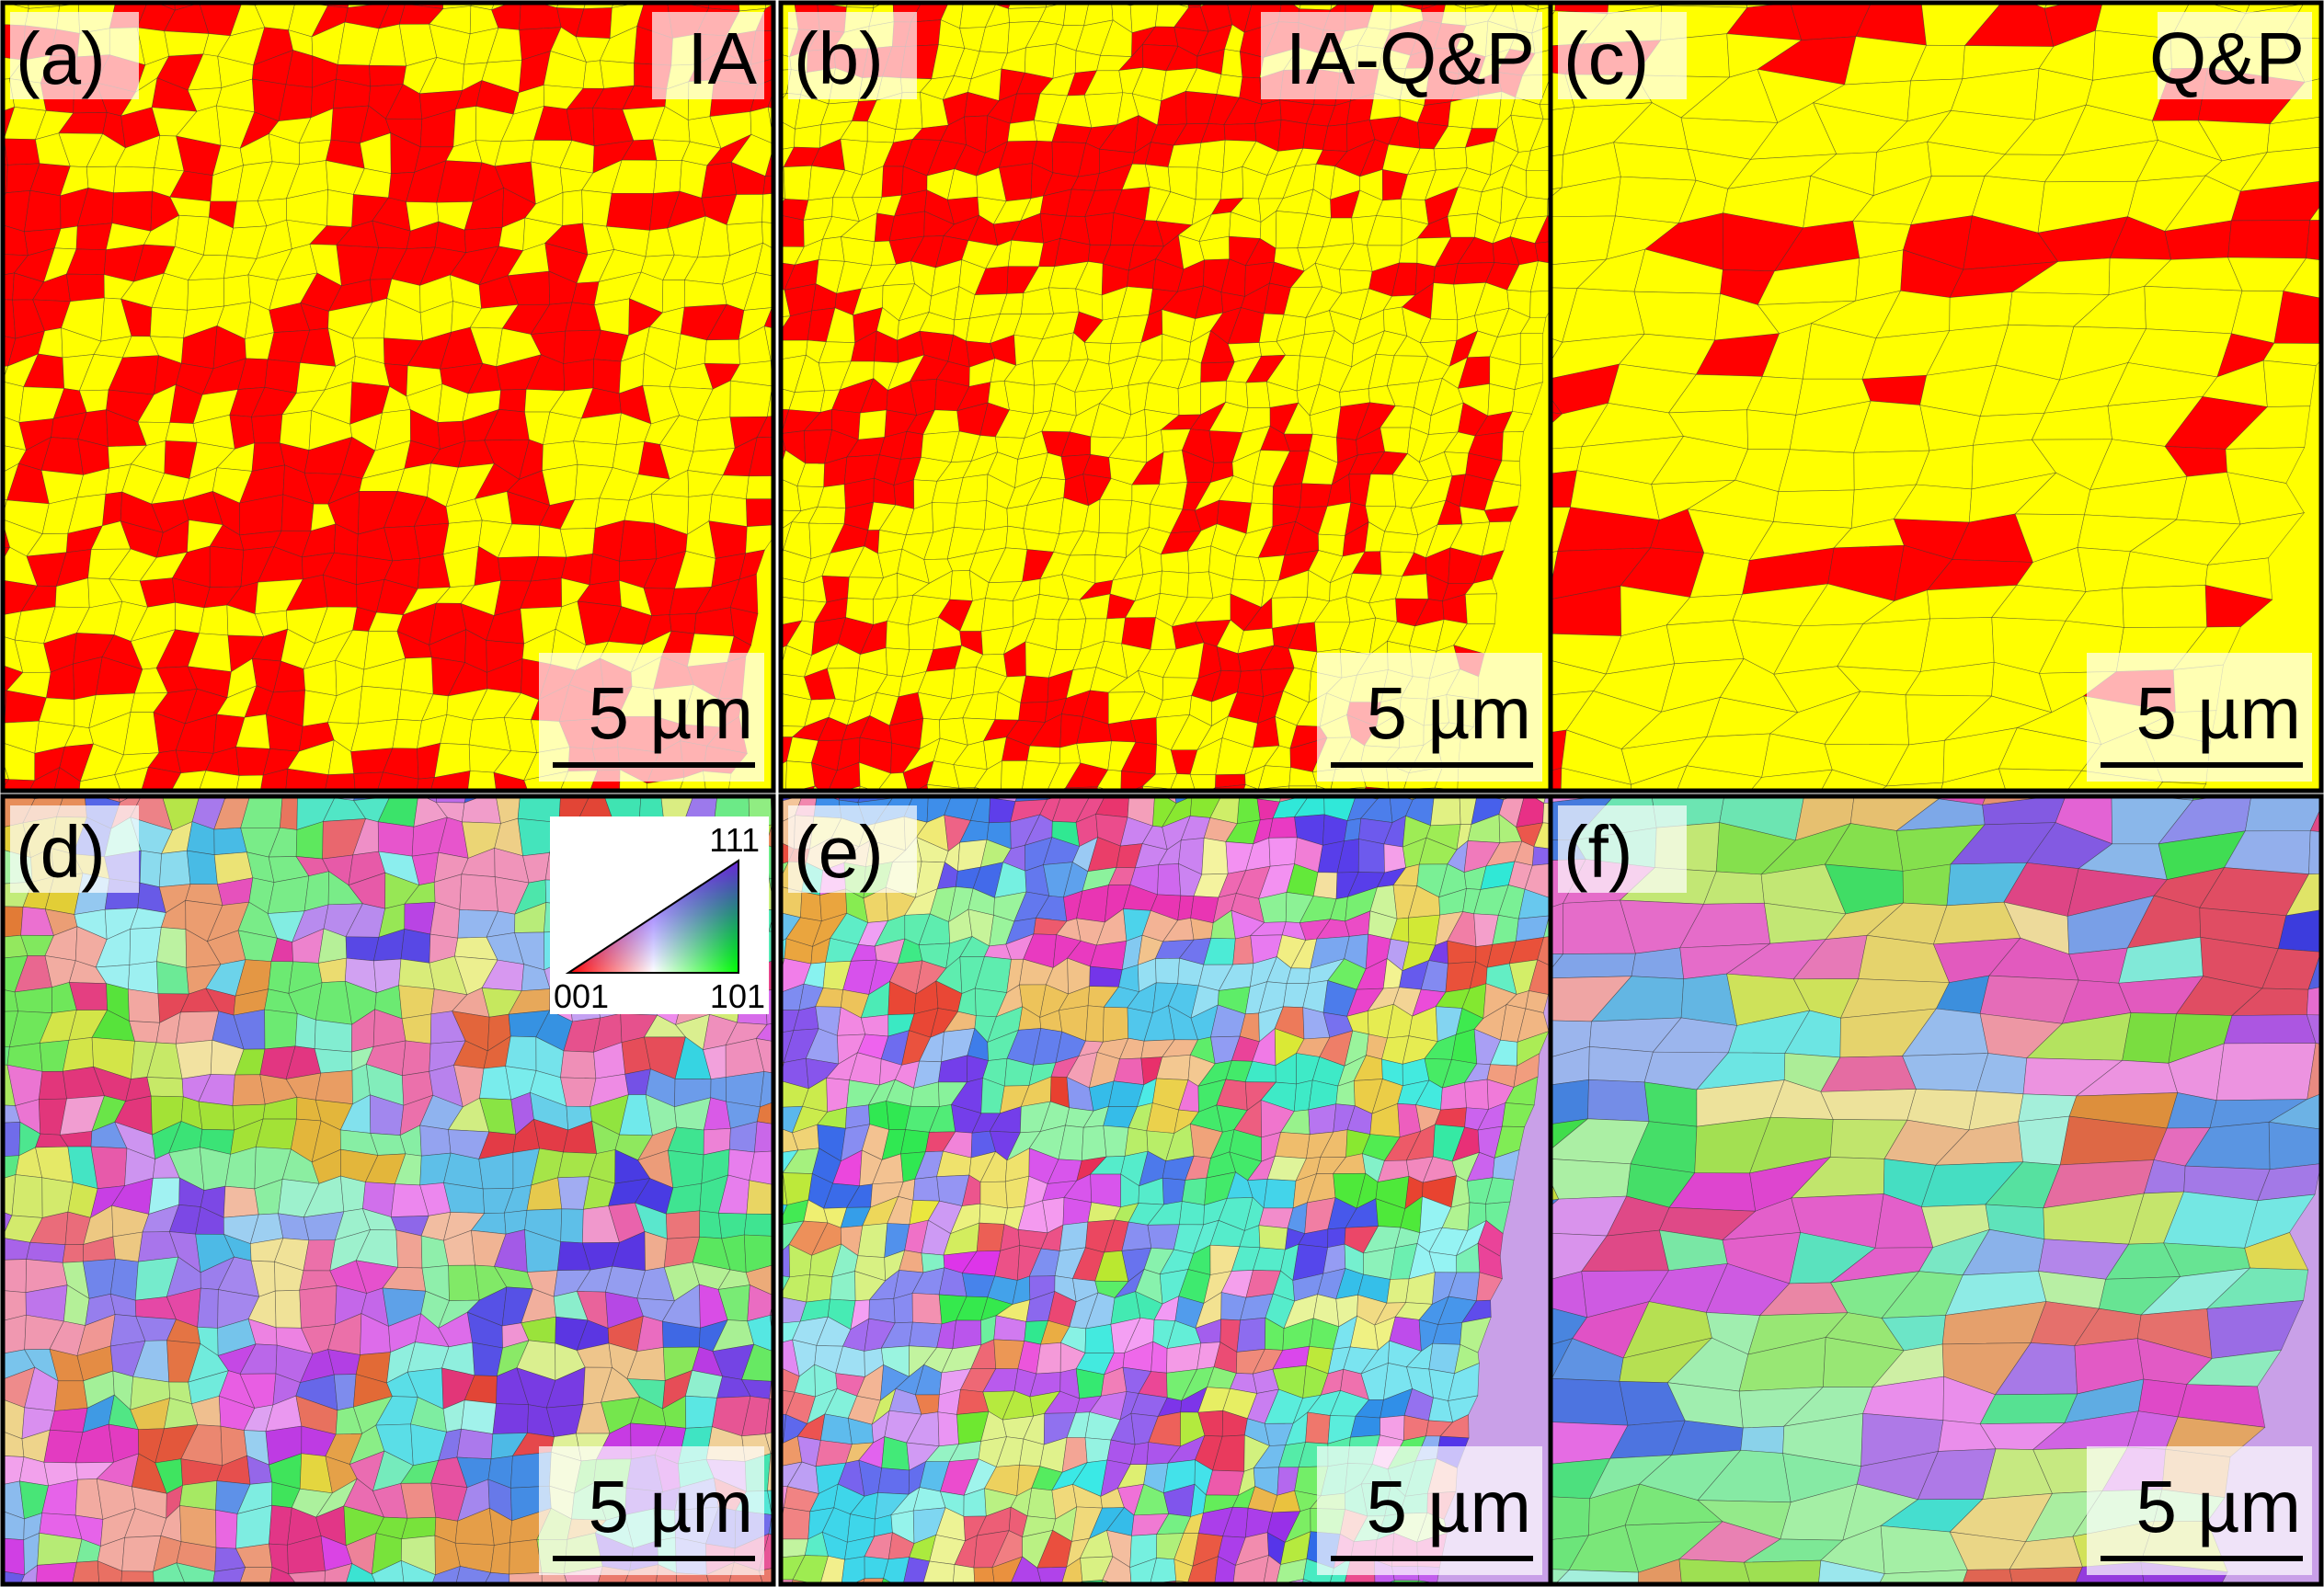 Image resolution: width=2324 pixels, height=1587 pixels. Describe the element at coordinates (2235, 55) in the screenshot. I see `title-background` at that location.